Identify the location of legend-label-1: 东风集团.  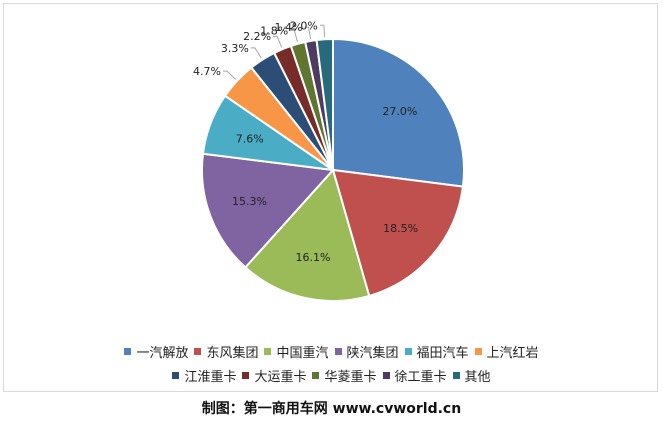
(232, 353).